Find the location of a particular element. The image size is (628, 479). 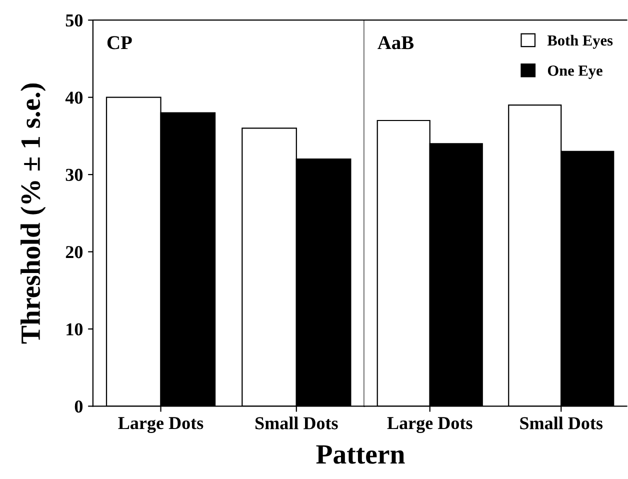

y-axis-title: Threshold (% ± 1 s.e.) is located at coordinates (33, 214).